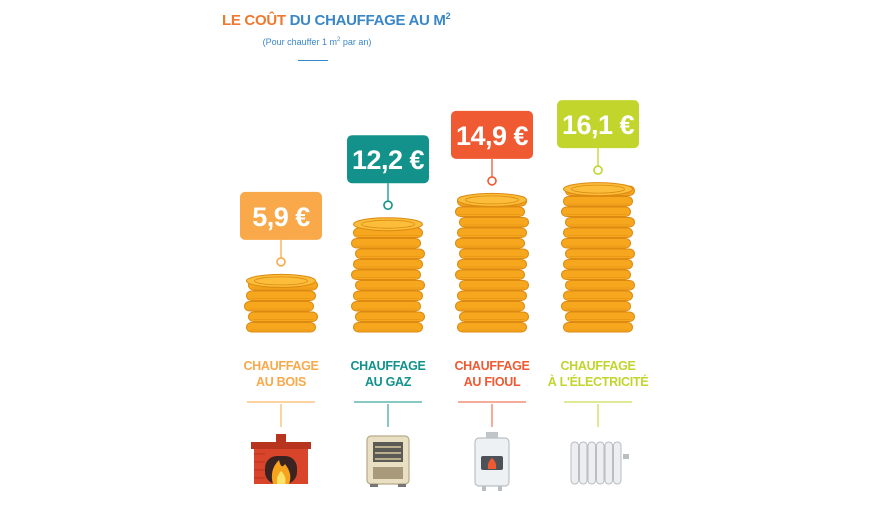 The width and height of the screenshot is (874, 511). I want to click on bar-bois: 5,9 € CHAUFFAGE AU BOIS, so click(281, 337).